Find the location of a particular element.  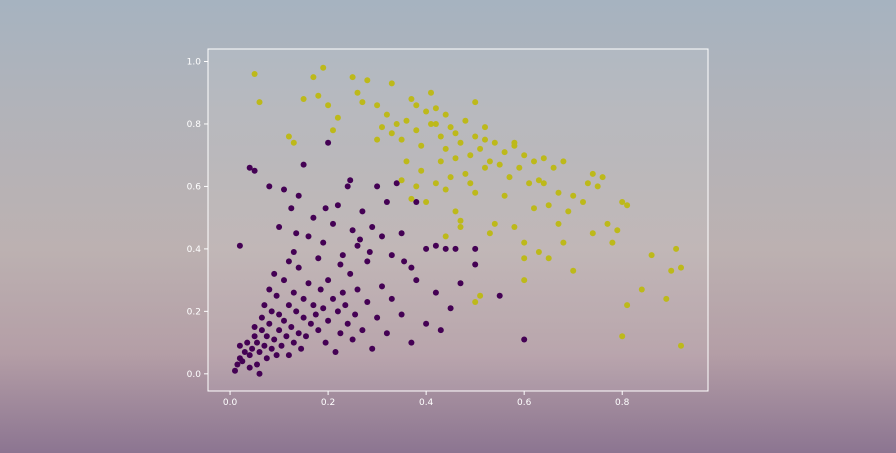

x-axis: 0.0 0.2 0.4 0.6 0.8 is located at coordinates (426, 399).